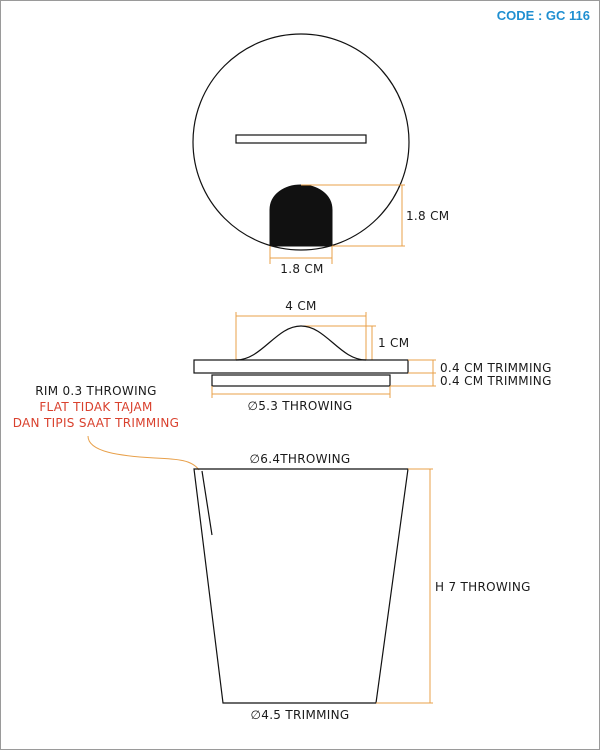  I want to click on cup-bottom-diameter-label: ∅4.5 TRIMMING, so click(300, 715).